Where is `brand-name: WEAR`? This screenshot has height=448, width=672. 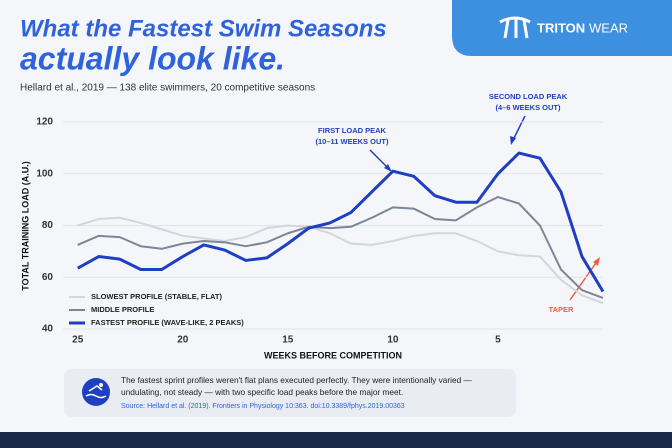
brand-name: WEAR is located at coordinates (608, 27).